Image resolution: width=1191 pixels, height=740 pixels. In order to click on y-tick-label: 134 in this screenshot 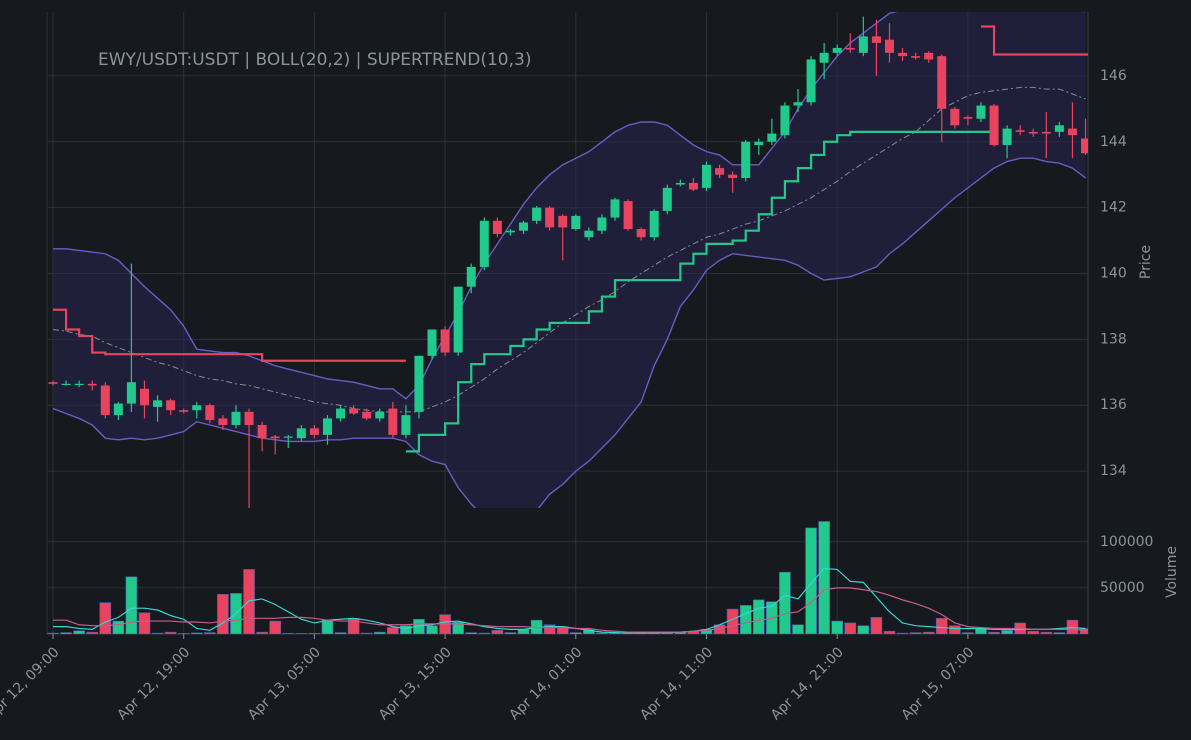, I will do `click(1113, 471)`.